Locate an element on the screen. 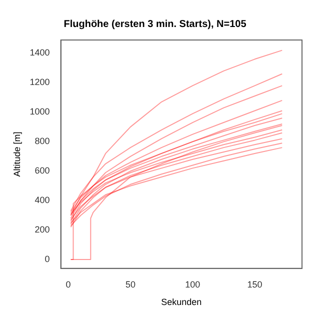 This screenshot has height=320, width=320. y-tick-label: 1000 is located at coordinates (40, 111).